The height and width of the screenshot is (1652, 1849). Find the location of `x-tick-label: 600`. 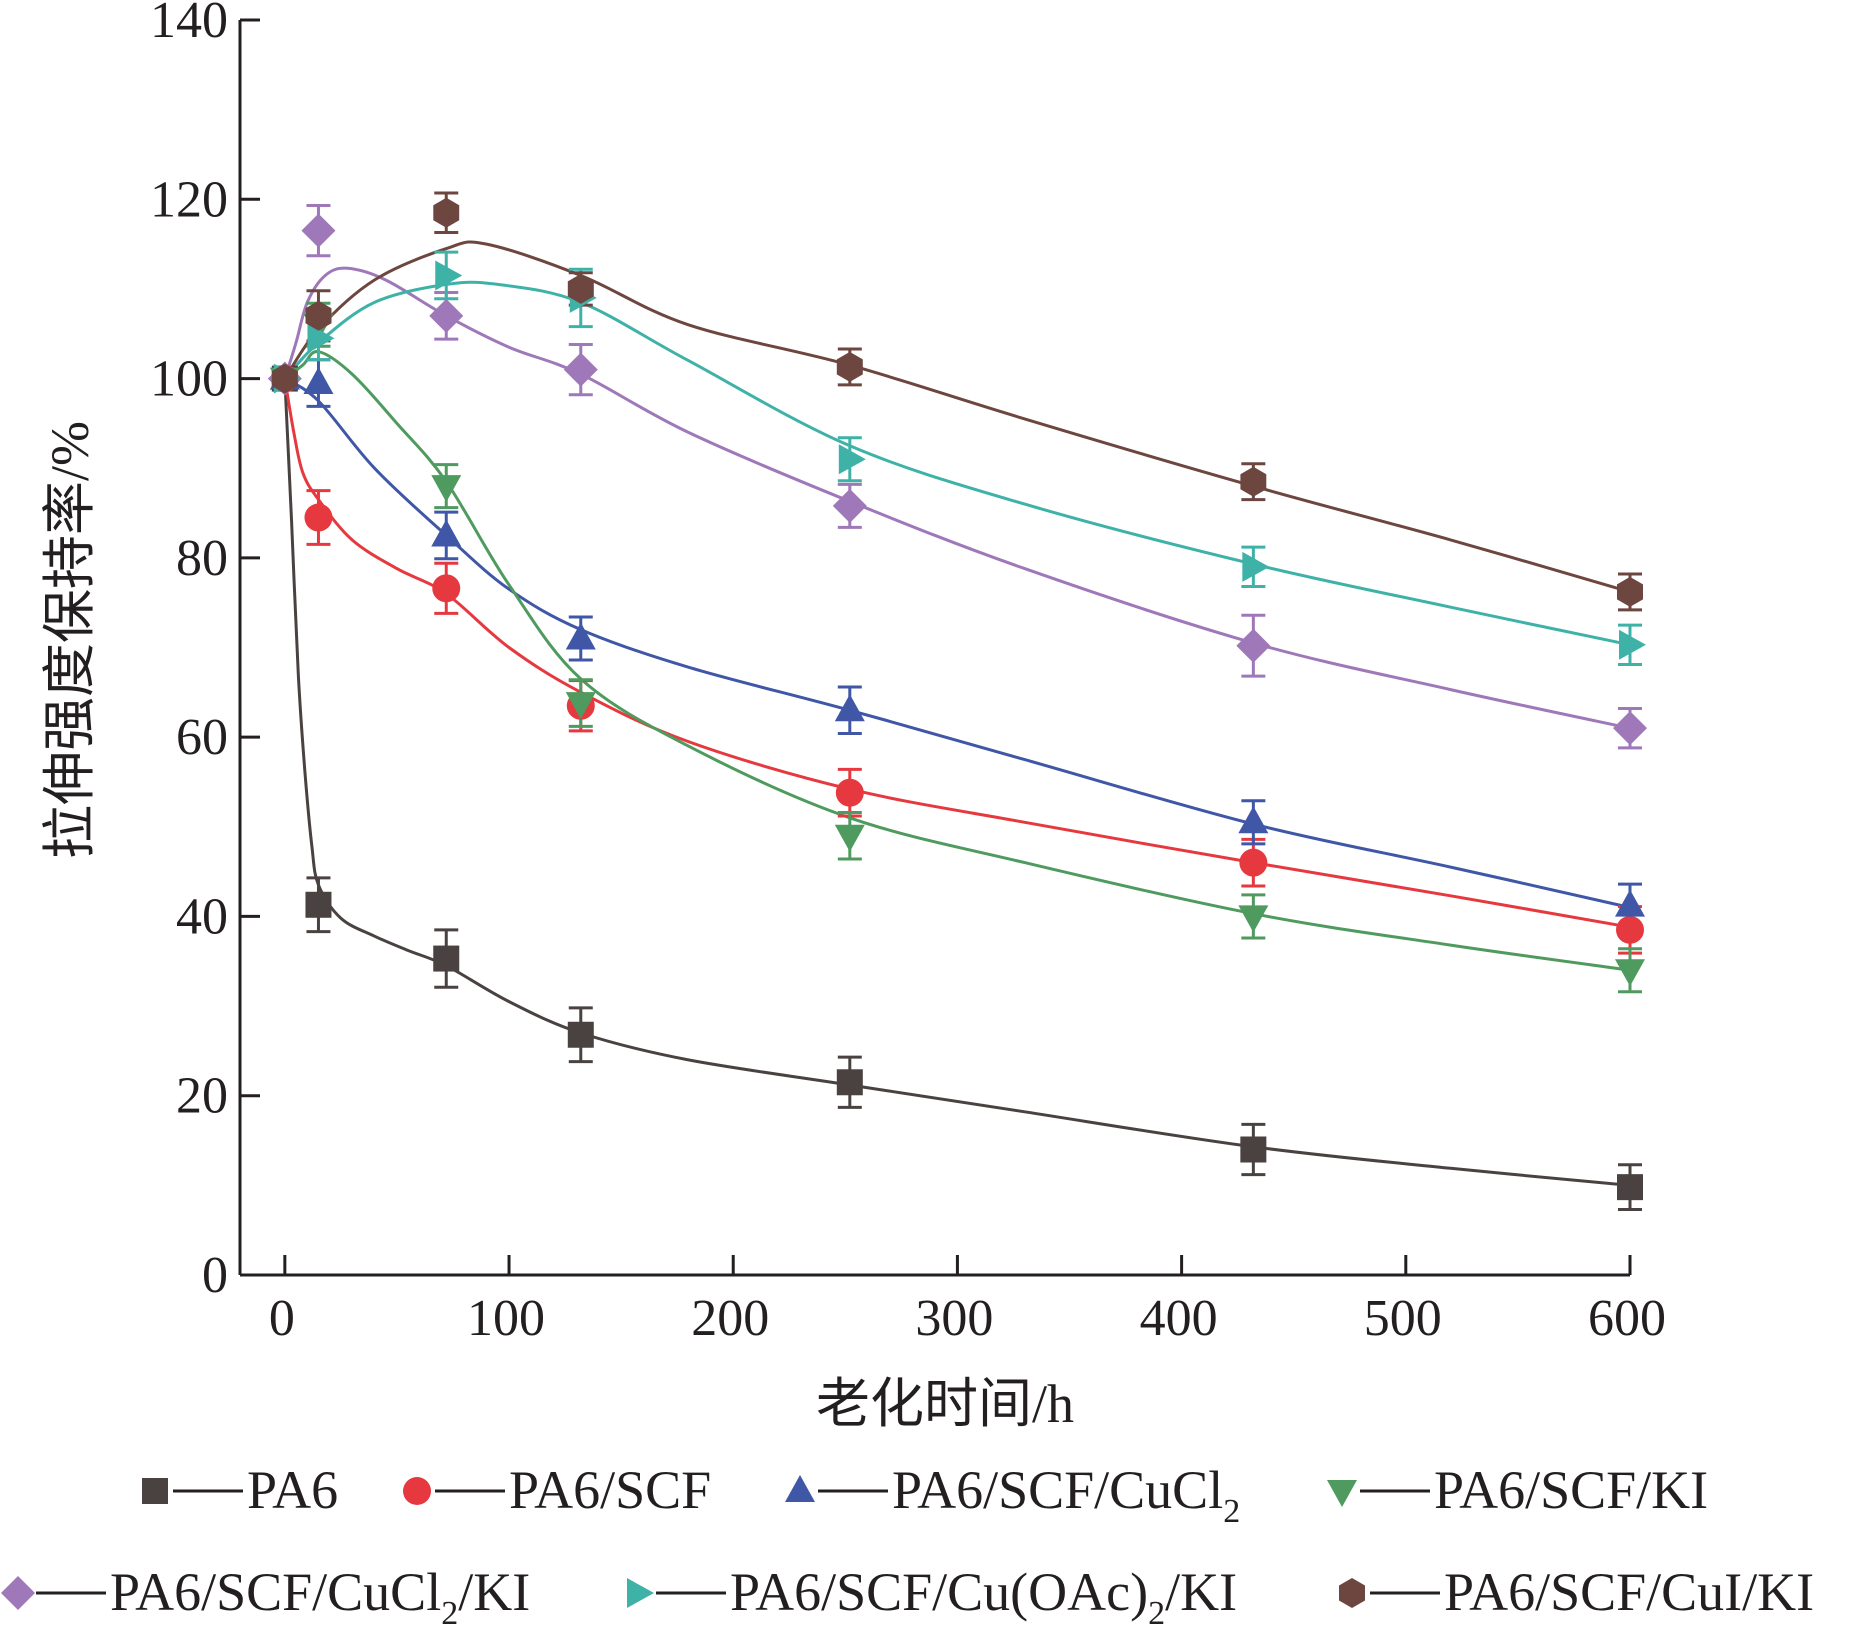

x-tick-label: 600 is located at coordinates (1627, 1318).